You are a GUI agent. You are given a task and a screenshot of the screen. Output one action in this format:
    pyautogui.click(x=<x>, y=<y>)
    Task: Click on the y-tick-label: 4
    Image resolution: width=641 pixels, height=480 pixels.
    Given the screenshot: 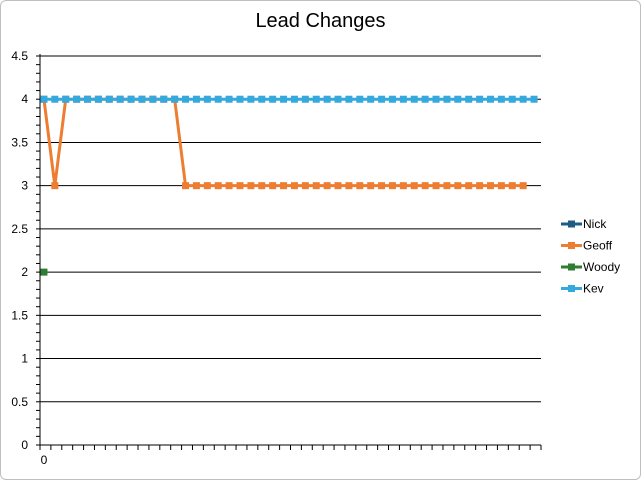 What is the action you would take?
    pyautogui.click(x=24, y=99)
    